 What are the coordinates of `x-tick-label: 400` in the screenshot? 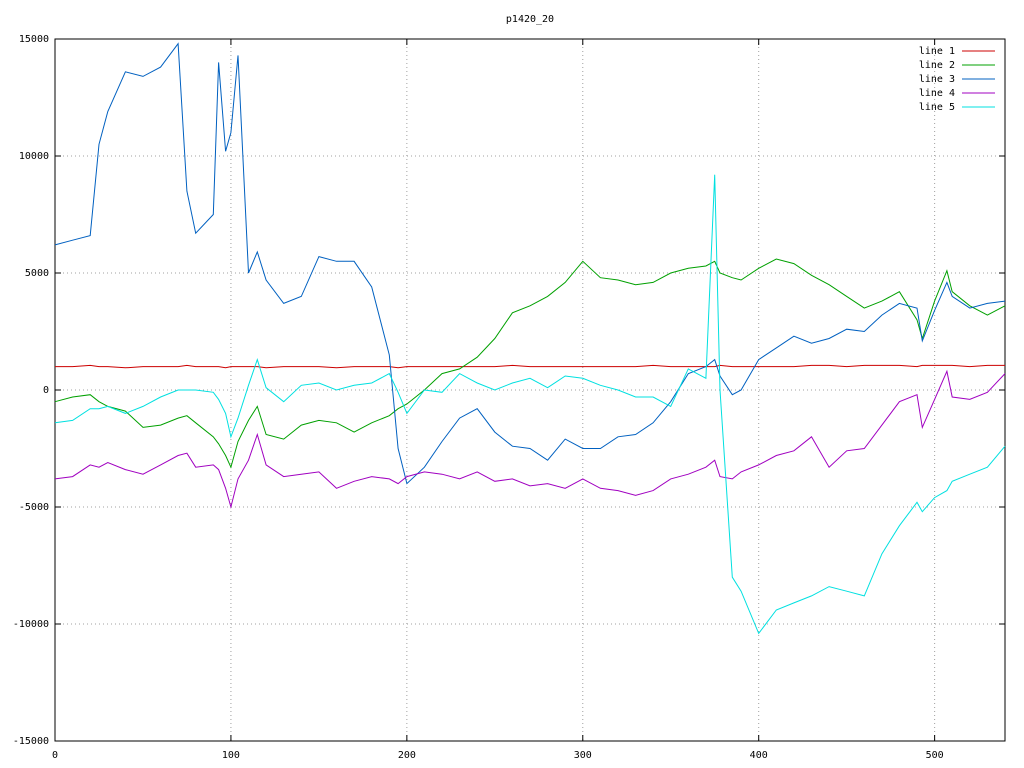 It's located at (759, 755).